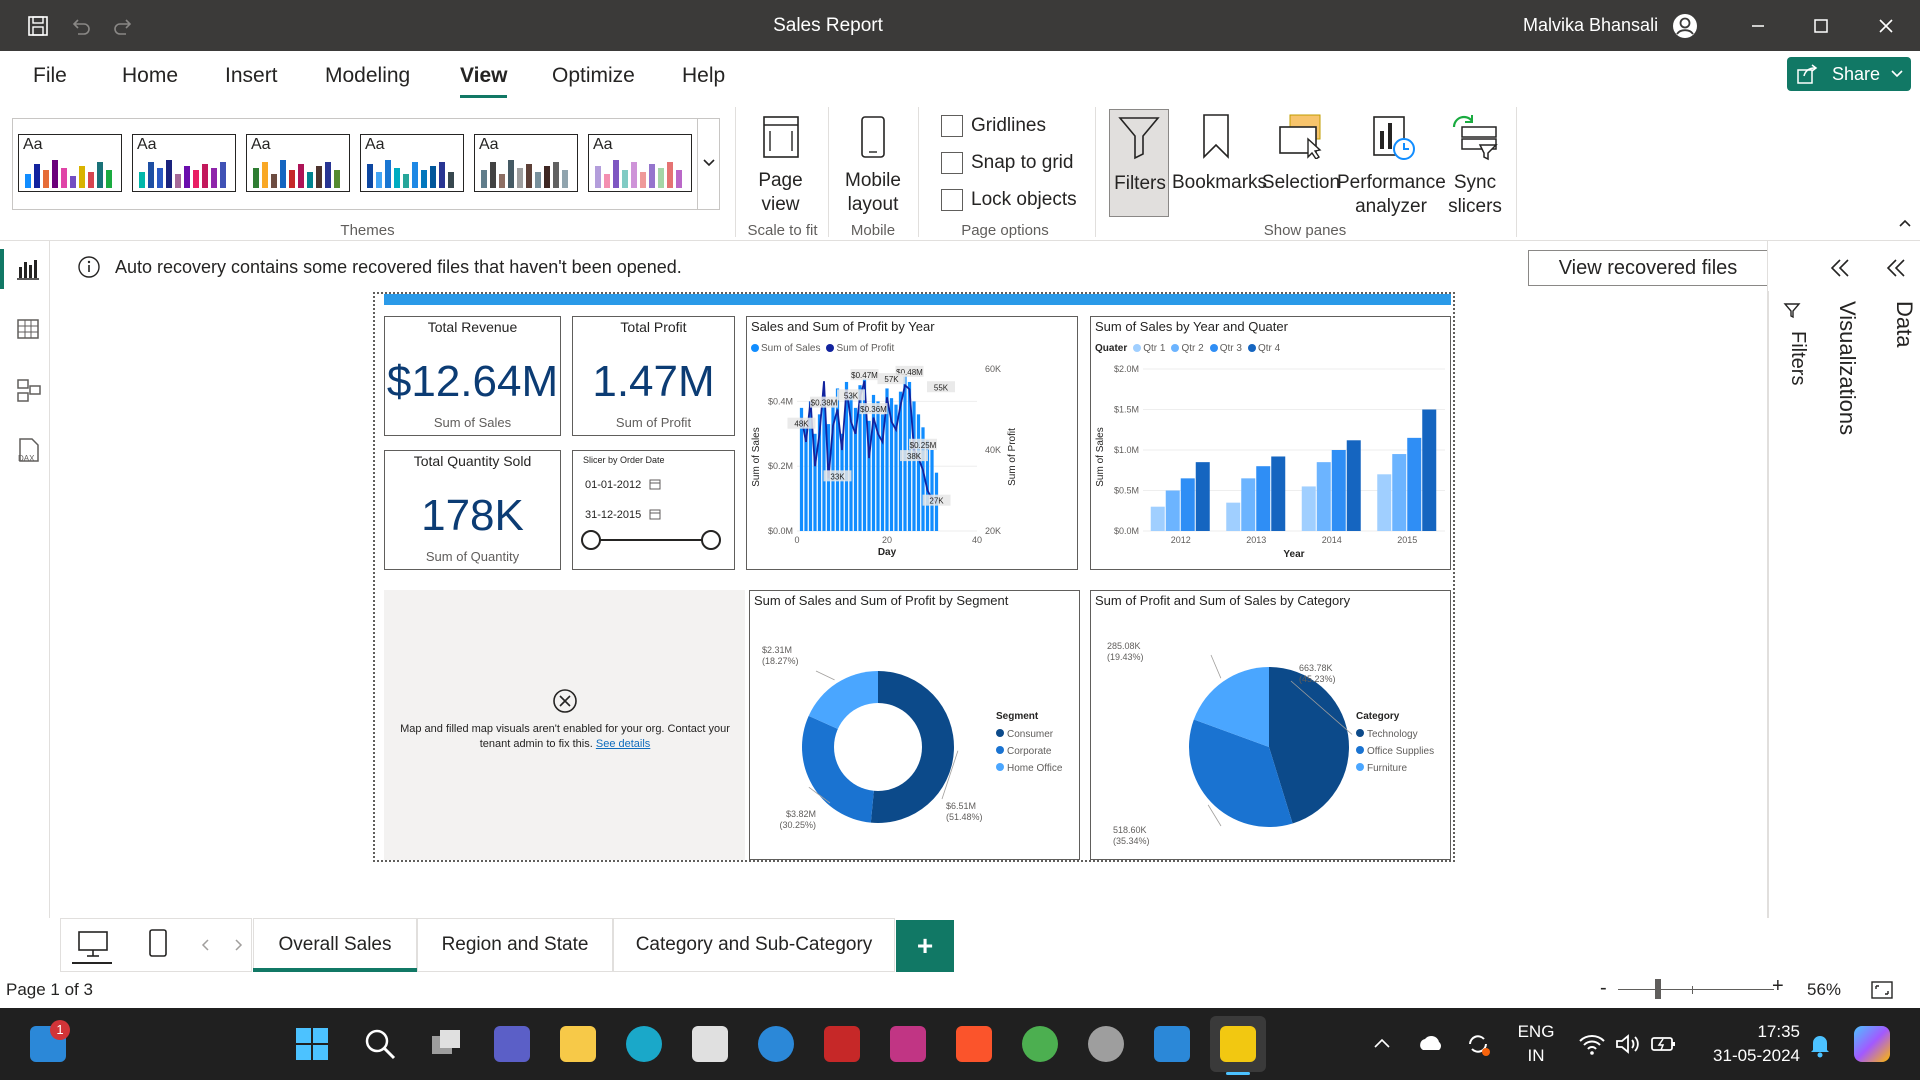 This screenshot has height=1080, width=1920. Describe the element at coordinates (1106, 1044) in the screenshot. I see `settings-icon` at that location.